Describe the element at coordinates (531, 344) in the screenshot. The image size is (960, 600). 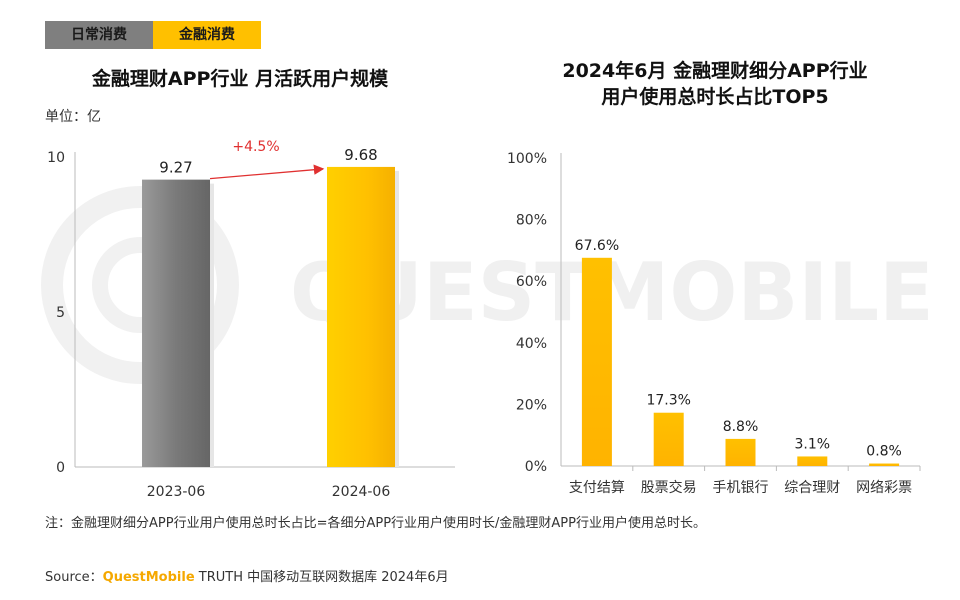
I see `y-tick-label: 40%` at that location.